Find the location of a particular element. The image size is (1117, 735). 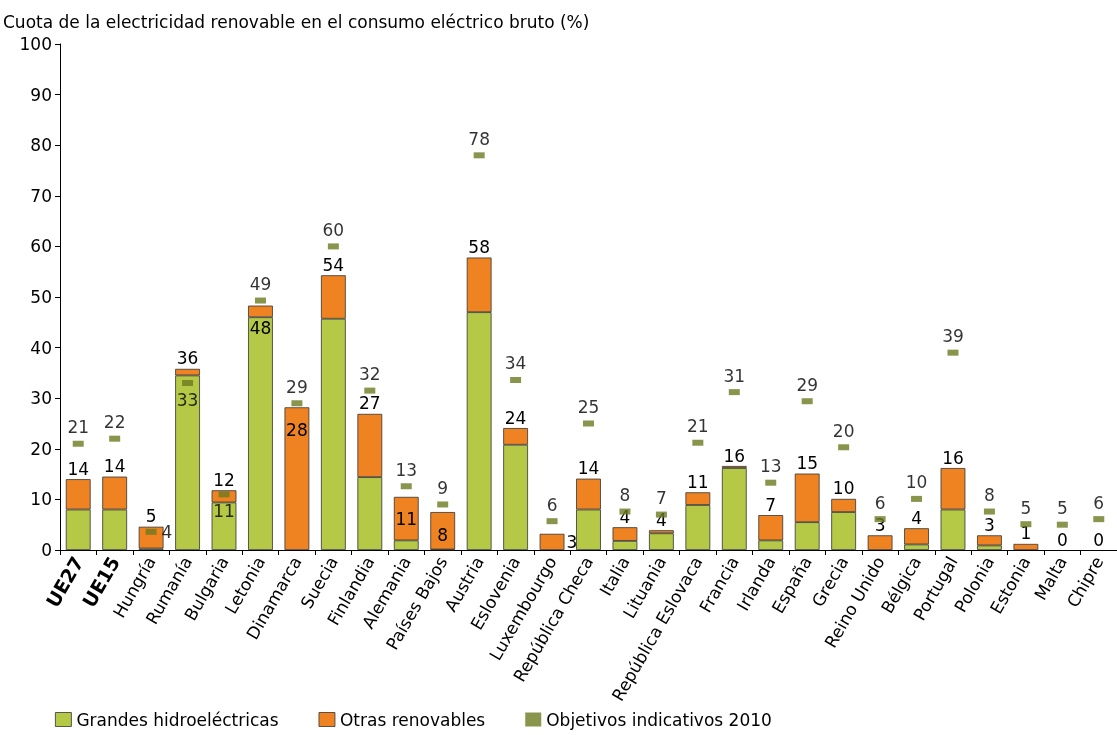

data-label: 60 is located at coordinates (333, 229).